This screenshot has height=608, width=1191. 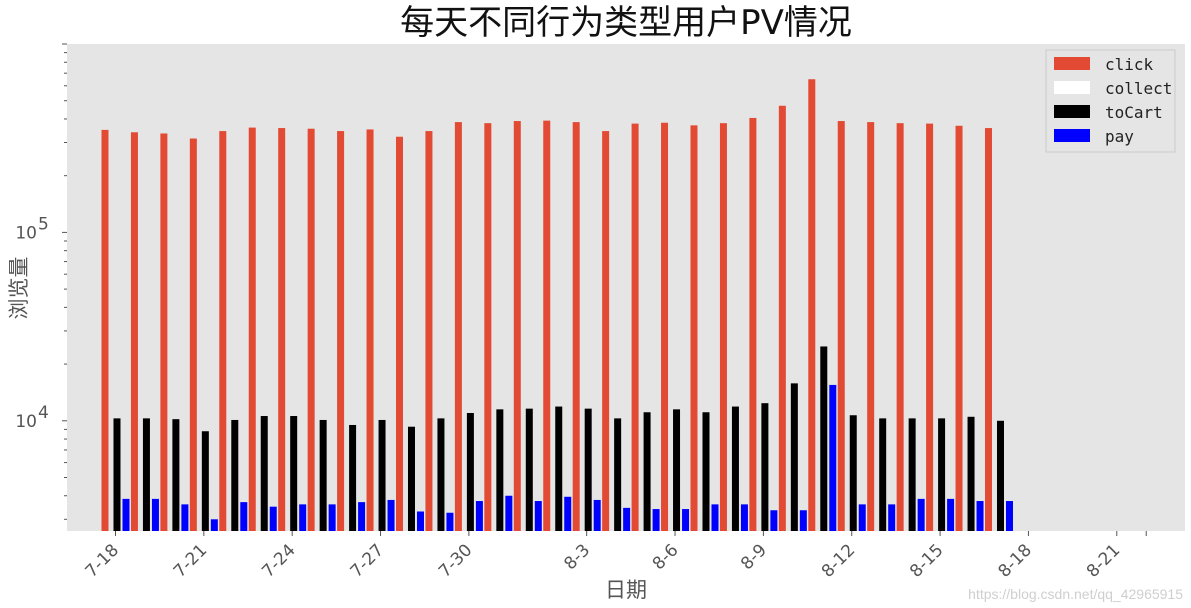 I want to click on watermark: https://blog.csdn.net/qq_42965915, so click(x=1075, y=594).